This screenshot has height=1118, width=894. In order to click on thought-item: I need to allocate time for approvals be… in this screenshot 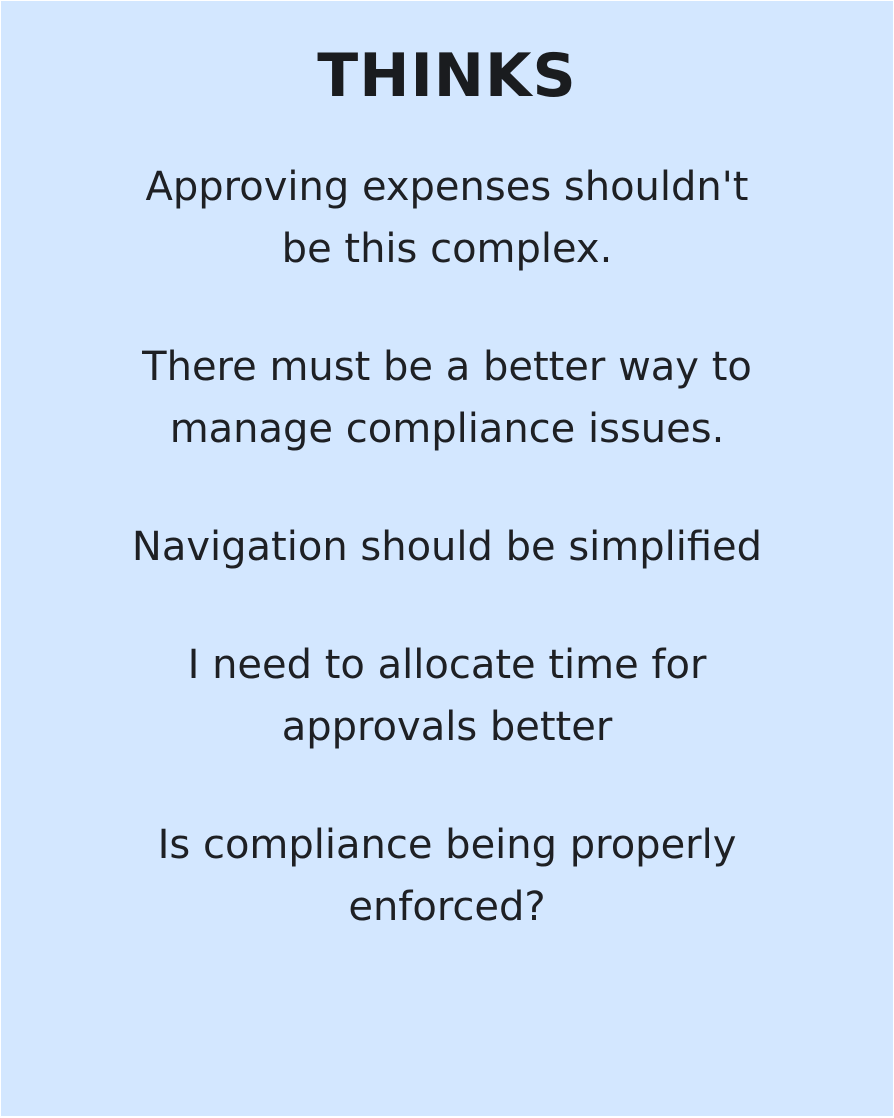, I will do `click(447, 696)`.